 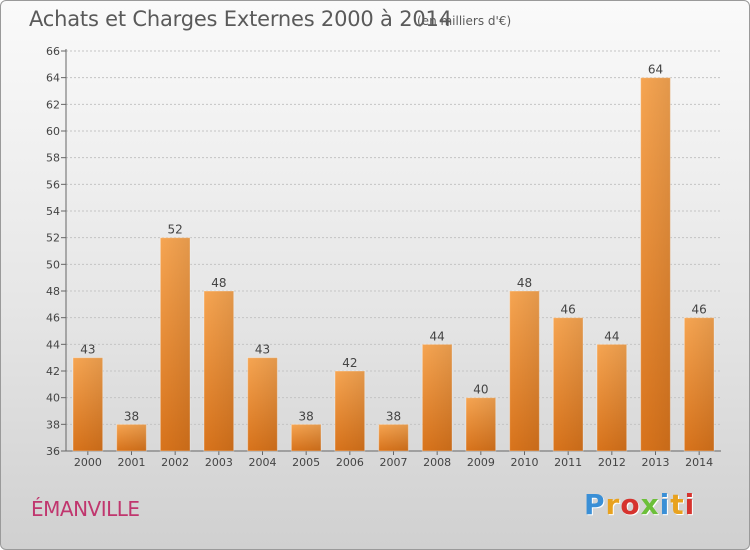 I want to click on bar-shade-2004, so click(x=262, y=404).